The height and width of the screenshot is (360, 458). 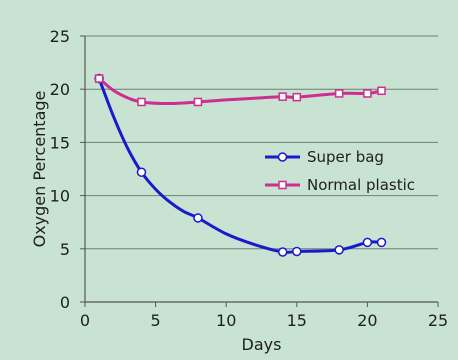 What do you see at coordinates (60, 142) in the screenshot?
I see `y-tick-label: 15` at bounding box center [60, 142].